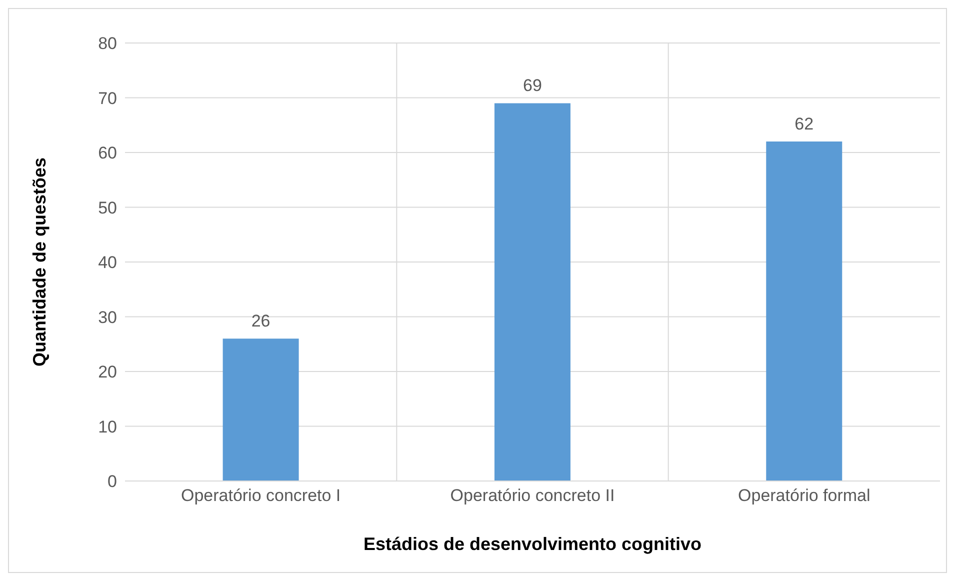  I want to click on y-tick-label: 60, so click(107, 153).